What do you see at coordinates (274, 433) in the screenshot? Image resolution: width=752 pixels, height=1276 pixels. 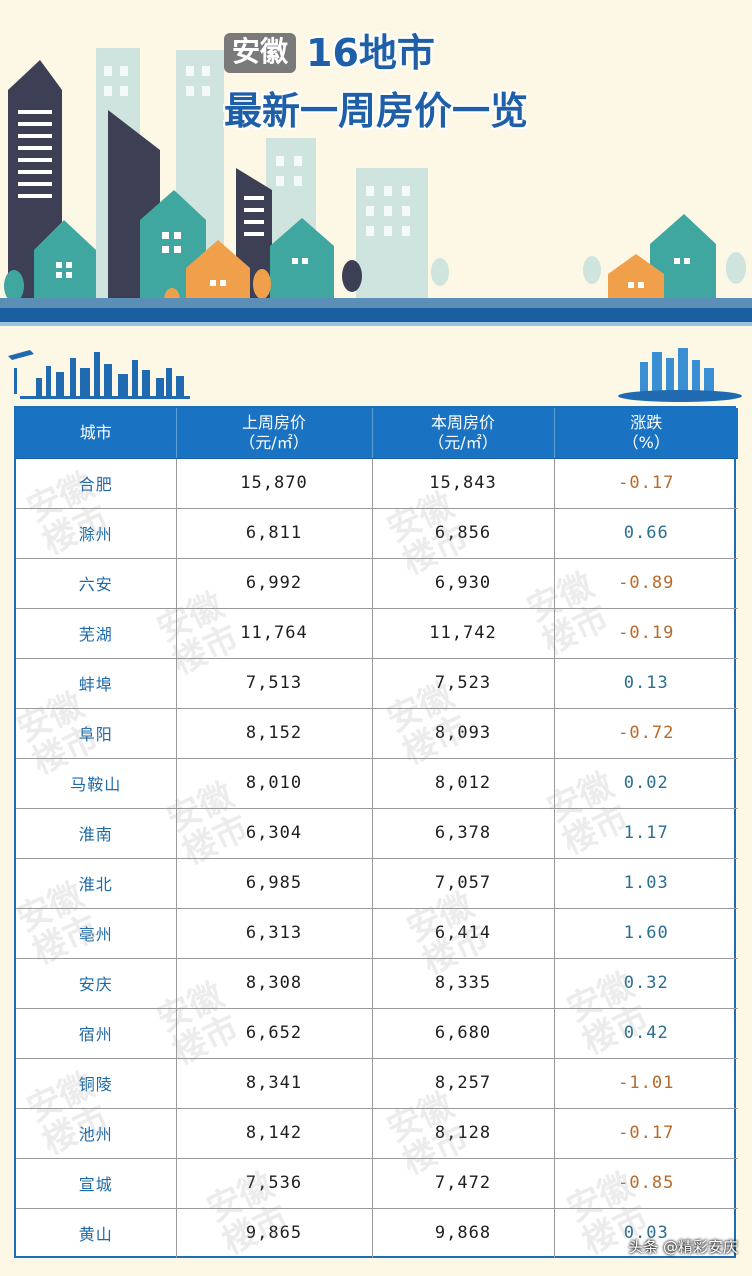 I see `column-header-last-week-price: 上周房价 （元/㎡）` at bounding box center [274, 433].